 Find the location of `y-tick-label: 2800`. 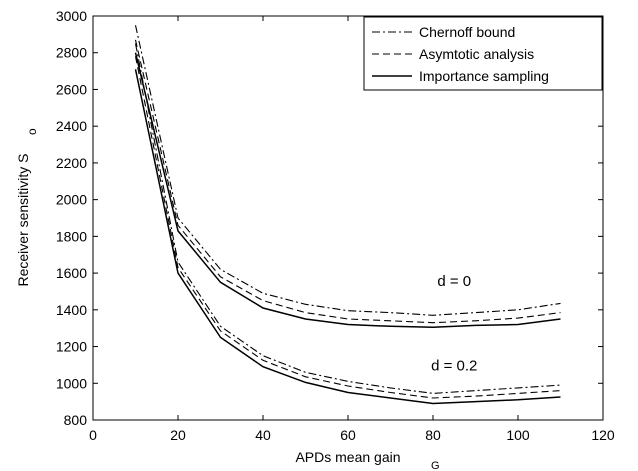

y-tick-label: 2800 is located at coordinates (71, 53).